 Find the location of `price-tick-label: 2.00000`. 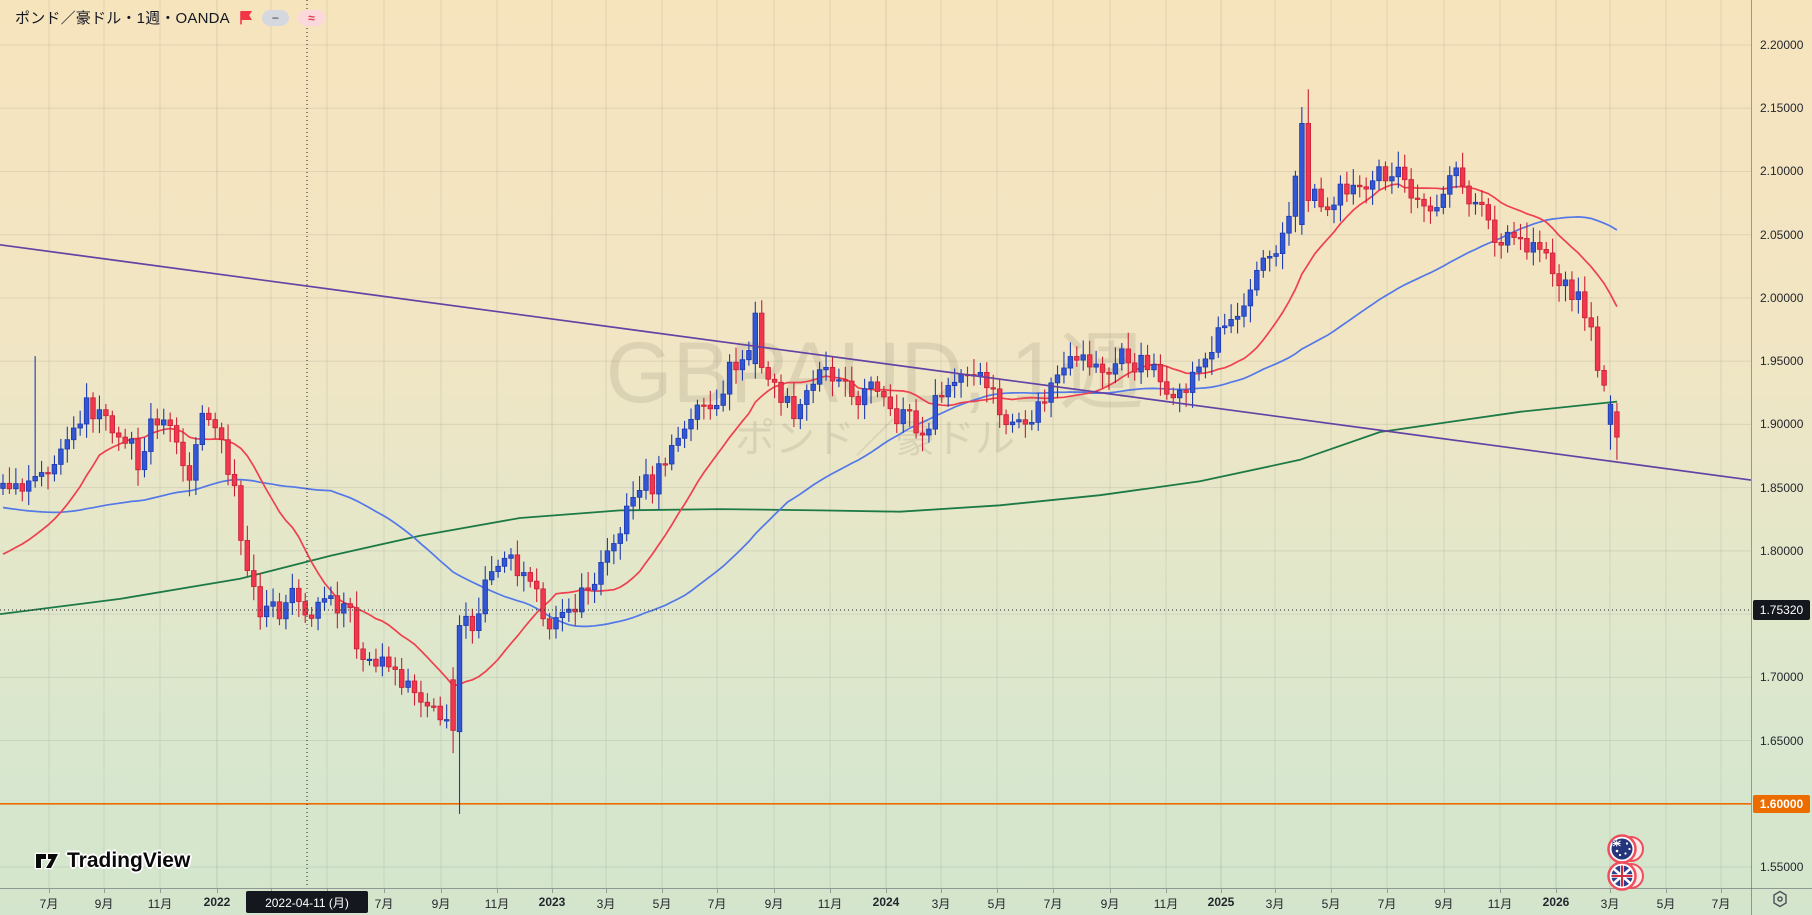

price-tick-label: 2.00000 is located at coordinates (1782, 297).